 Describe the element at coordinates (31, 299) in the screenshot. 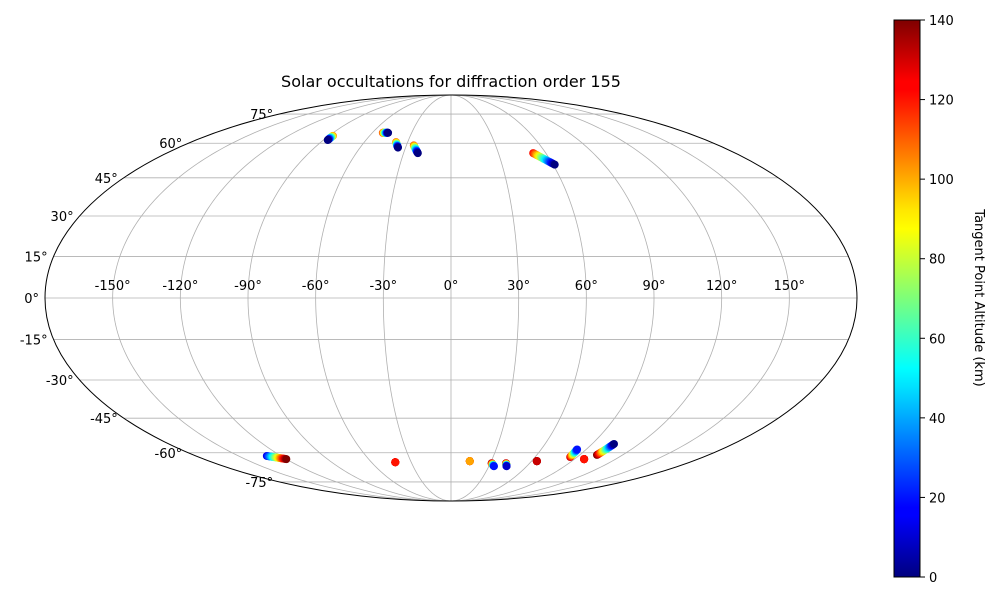

I see `latitude-tick-label: 0°` at that location.